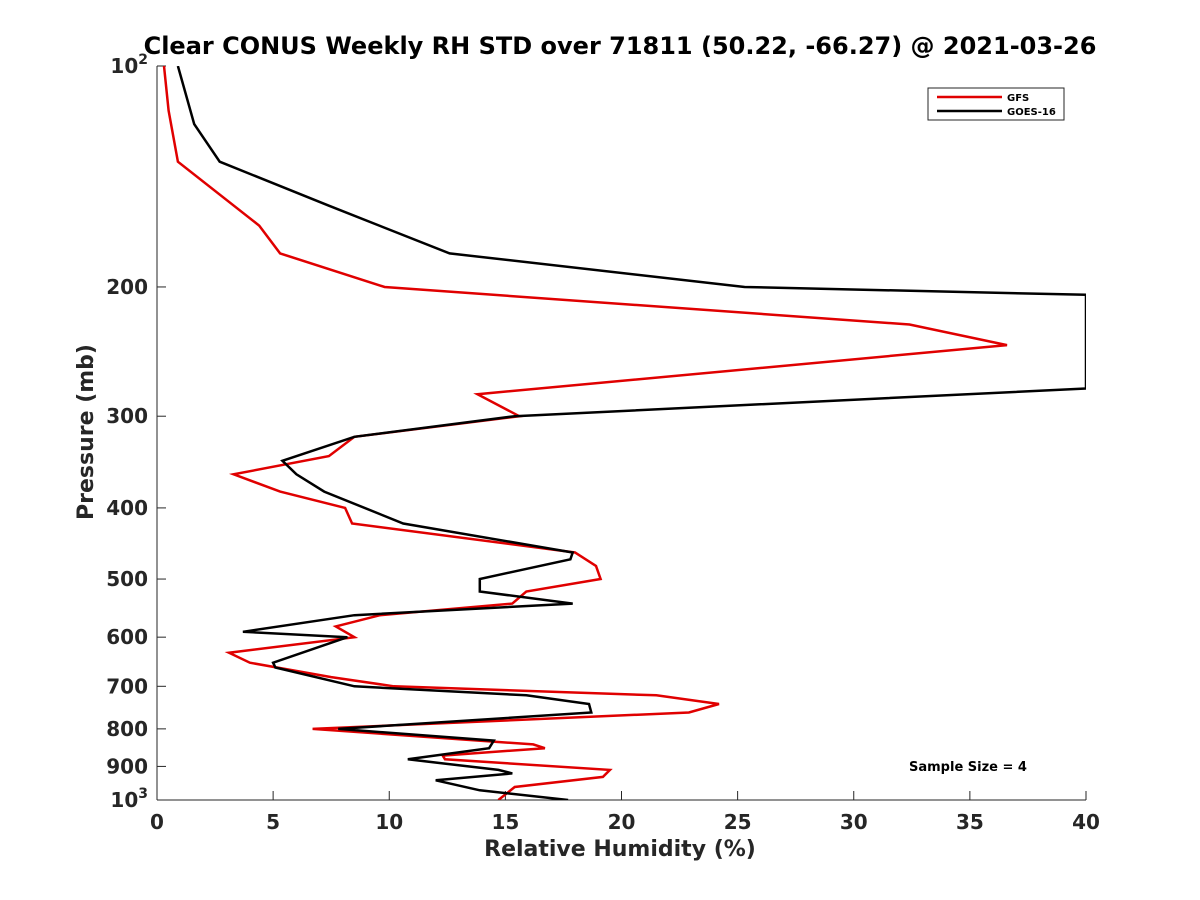 This screenshot has height=900, width=1200. What do you see at coordinates (129, 799) in the screenshot?
I see `y-tick-label: 10³` at bounding box center [129, 799].